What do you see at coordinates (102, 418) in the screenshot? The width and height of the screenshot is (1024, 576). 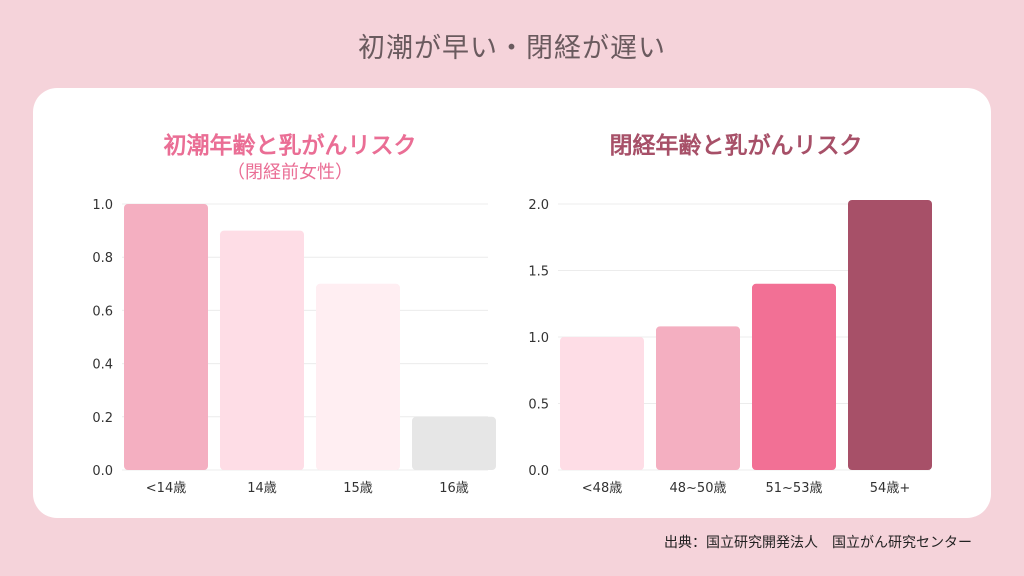 I see `y-tick-label: 0.2` at bounding box center [102, 418].